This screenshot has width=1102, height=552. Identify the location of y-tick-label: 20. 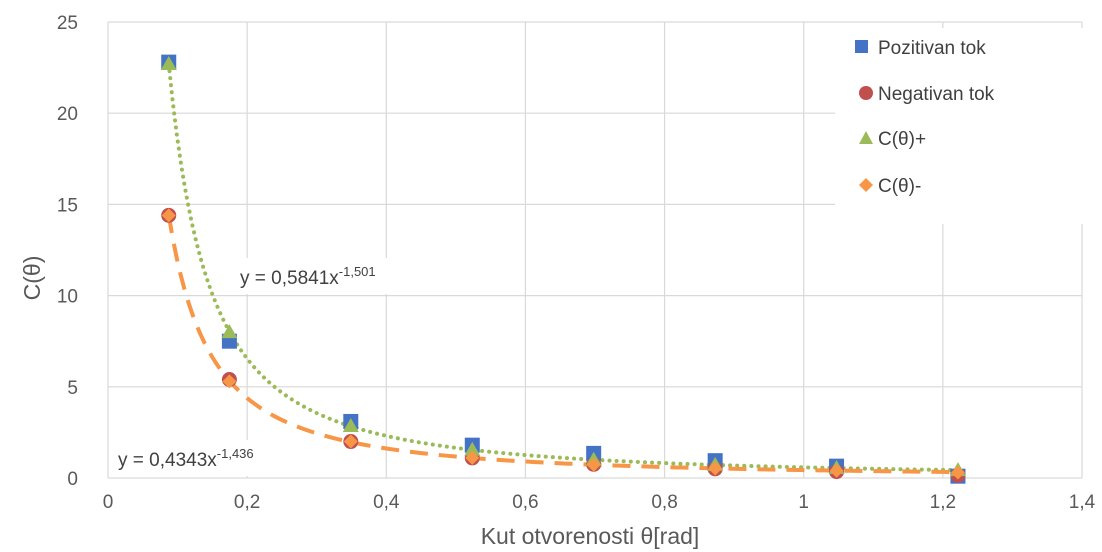
(67, 114).